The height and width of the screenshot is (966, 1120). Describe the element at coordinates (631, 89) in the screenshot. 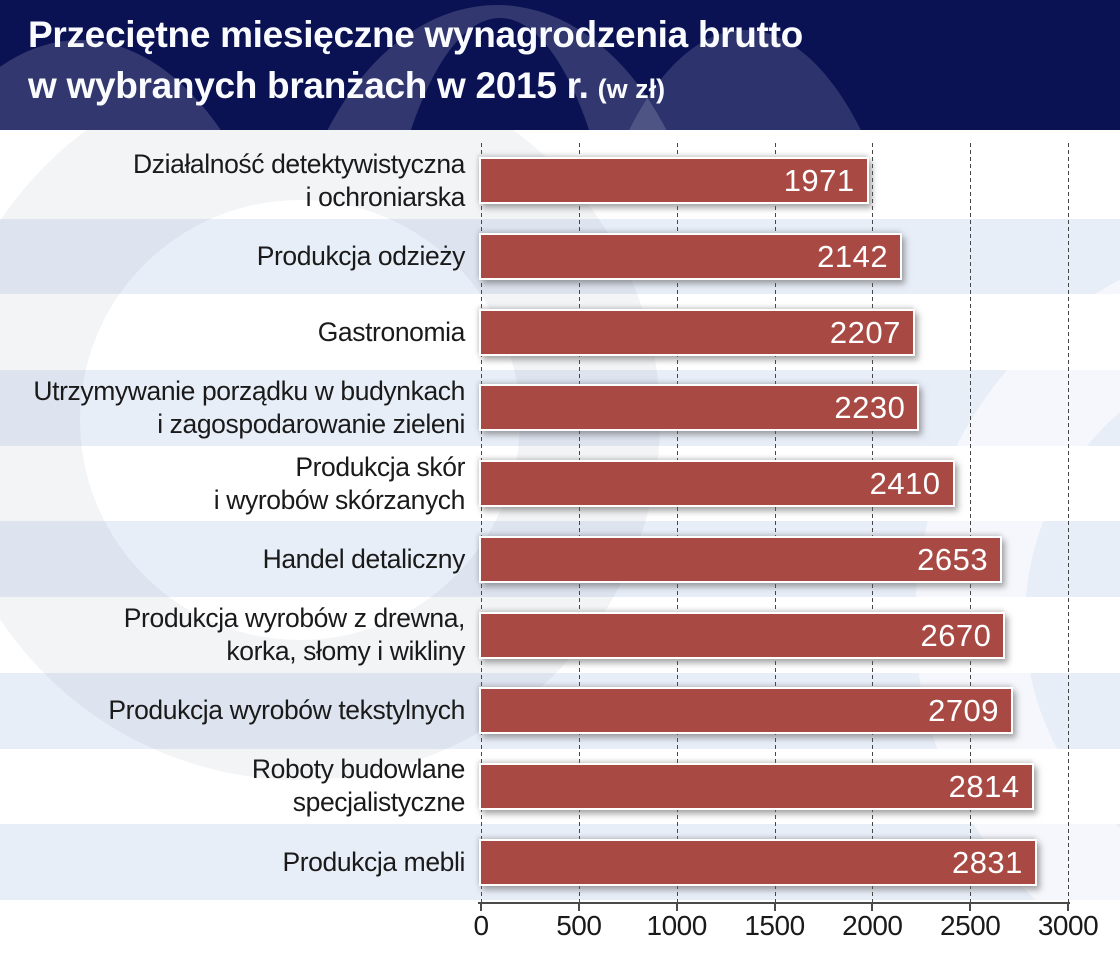

I see `chart-title-unit: (w zł)` at that location.